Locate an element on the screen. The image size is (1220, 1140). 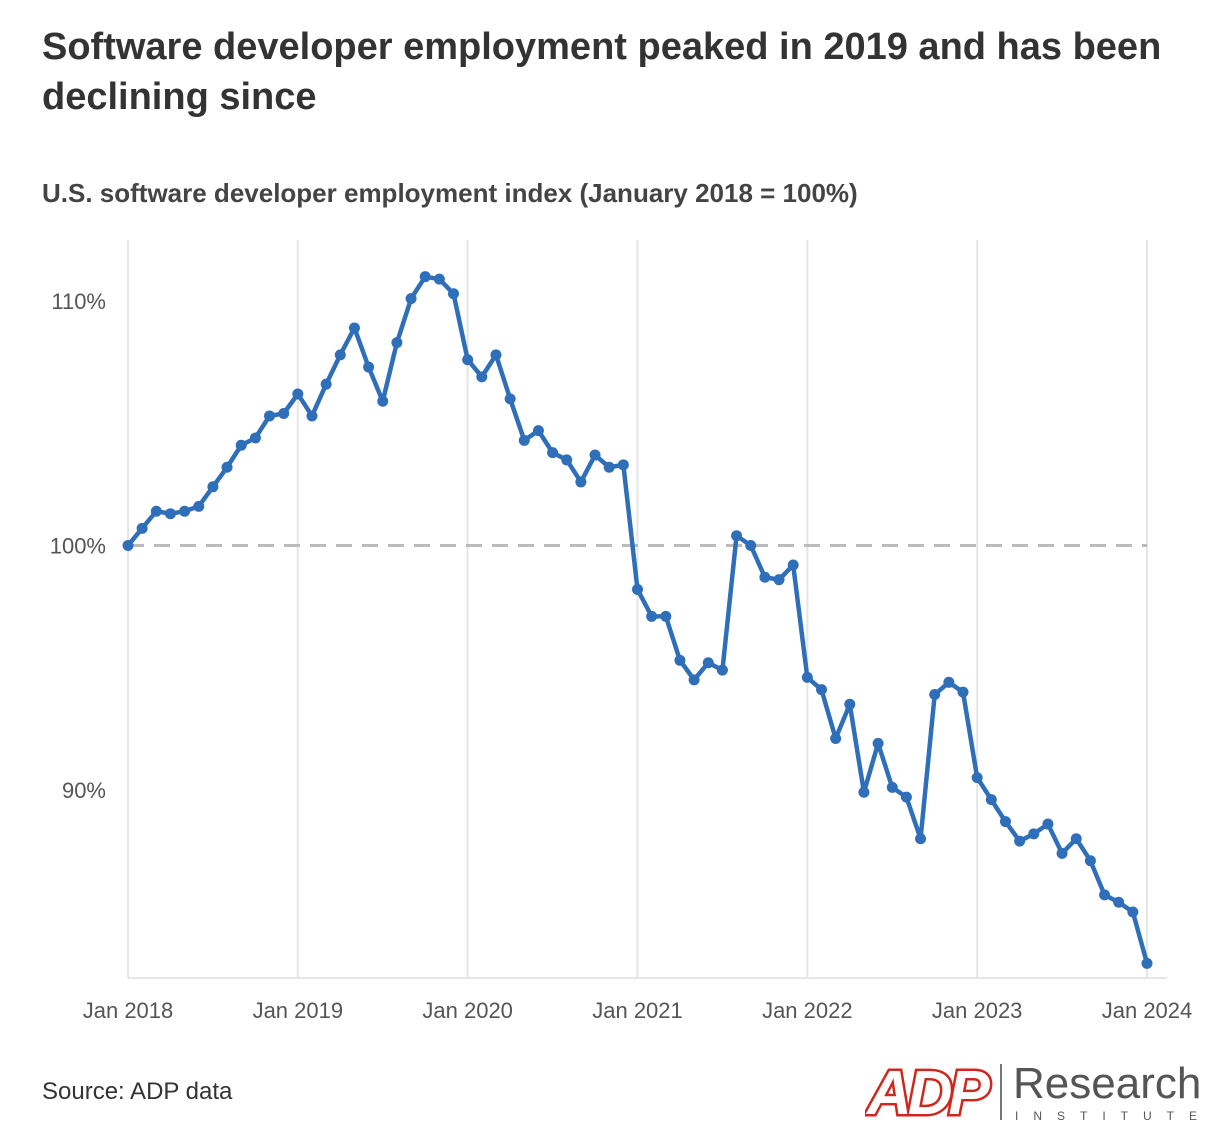
source-note: Source: ADP data is located at coordinates (137, 1091).